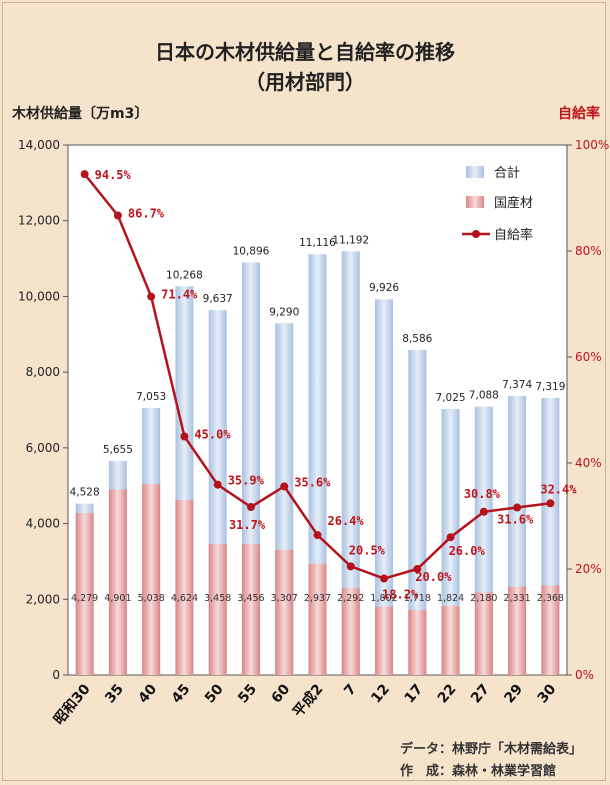 This screenshot has height=785, width=610. I want to click on y-tick-label: 12,000, so click(39, 221).